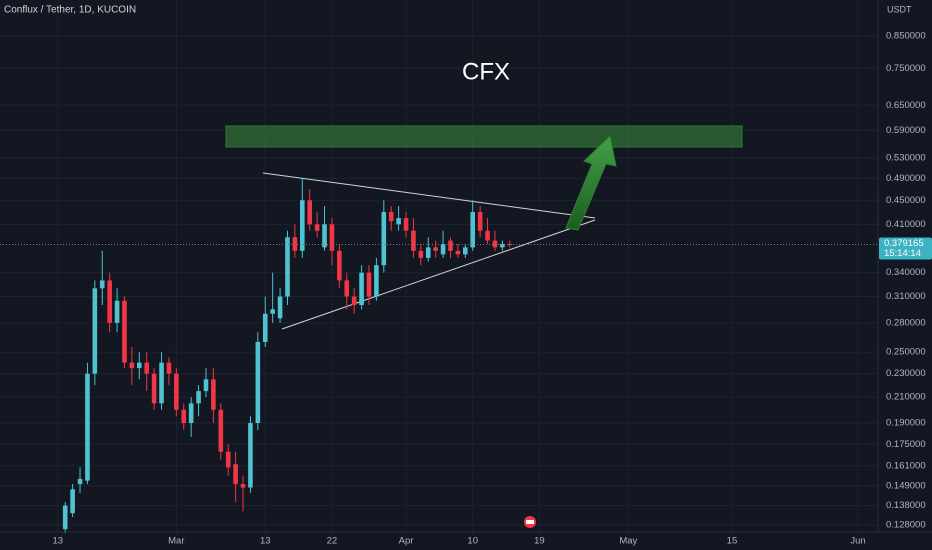 This screenshot has height=550, width=932. What do you see at coordinates (906, 158) in the screenshot?
I see `y-tick-label: 0.530000` at bounding box center [906, 158].